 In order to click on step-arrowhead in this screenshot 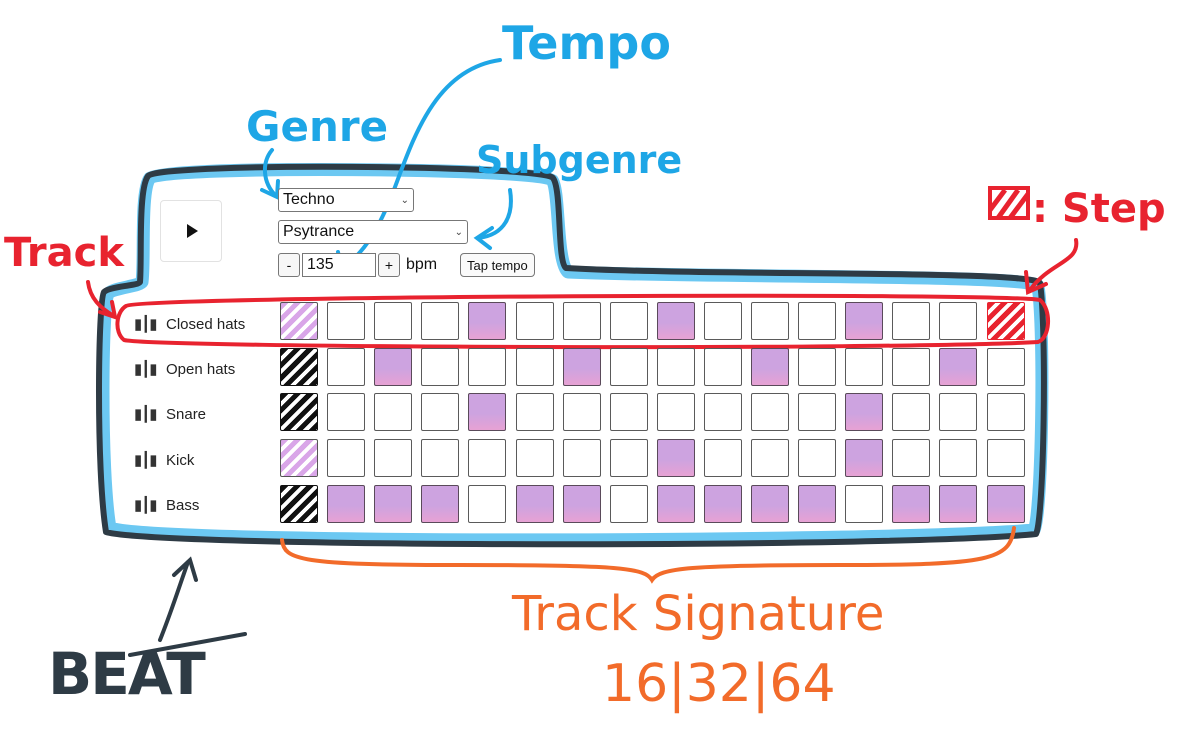, I will do `click(1036, 282)`.